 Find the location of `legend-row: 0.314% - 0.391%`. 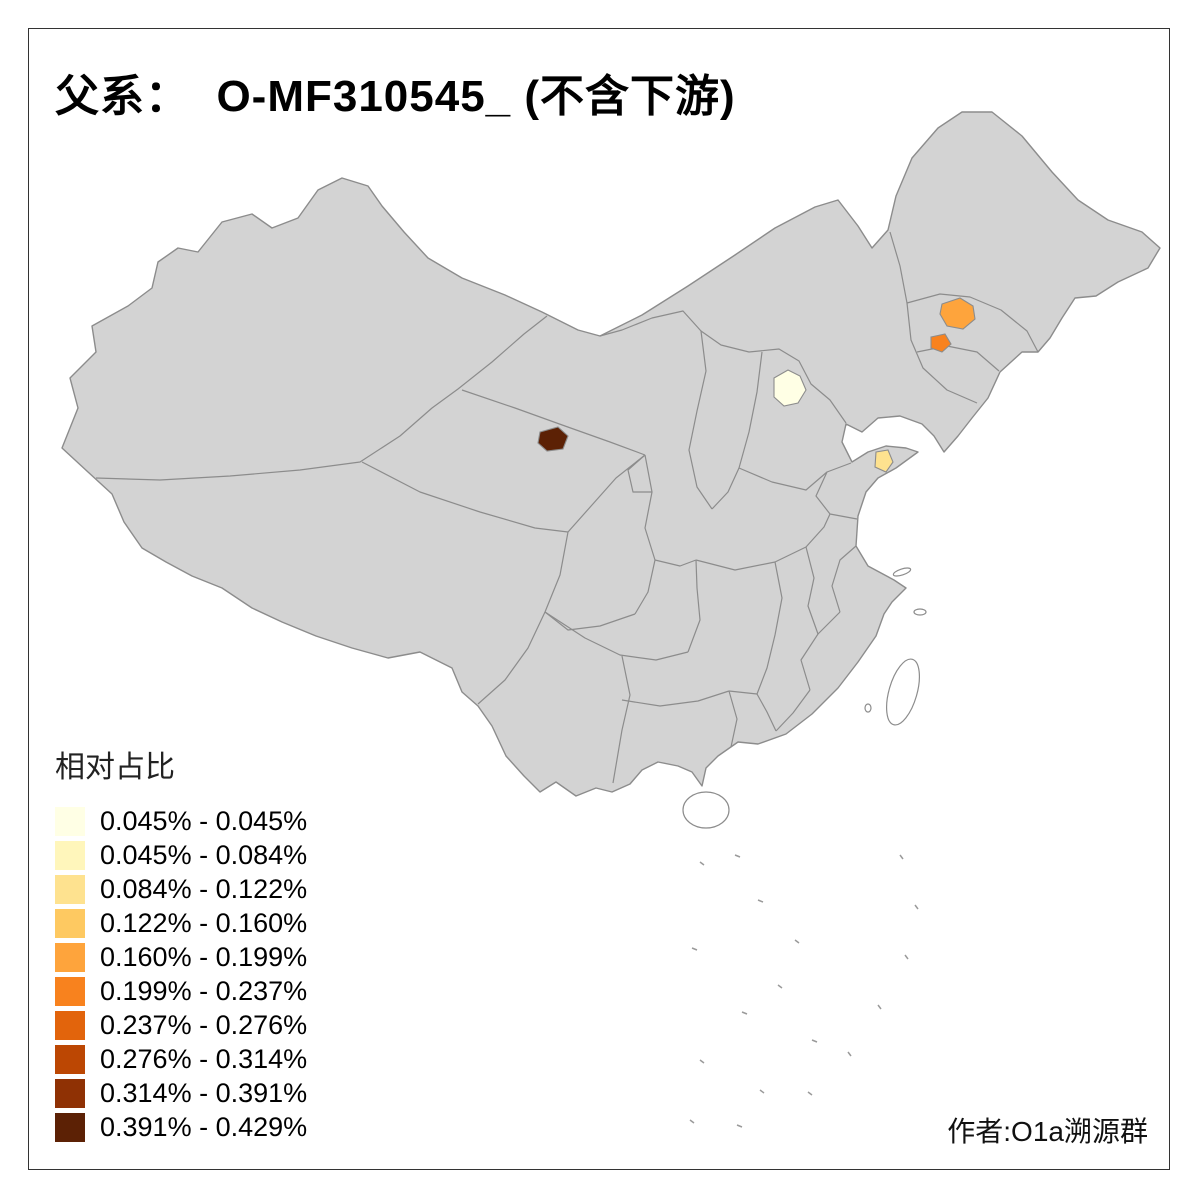

legend-row: 0.314% - 0.391% is located at coordinates (181, 1093).